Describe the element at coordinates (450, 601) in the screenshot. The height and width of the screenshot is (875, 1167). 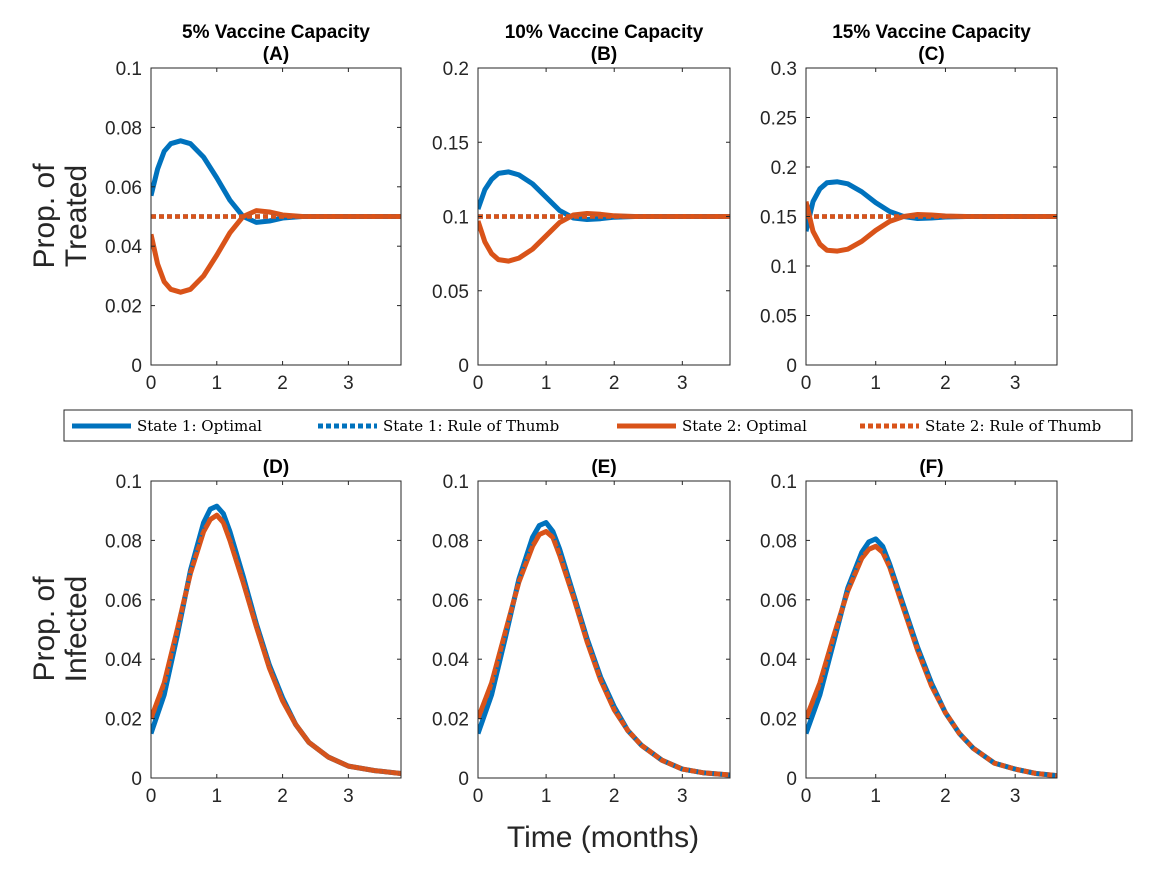
I see `panel-e-ytick-label: 0.06` at that location.